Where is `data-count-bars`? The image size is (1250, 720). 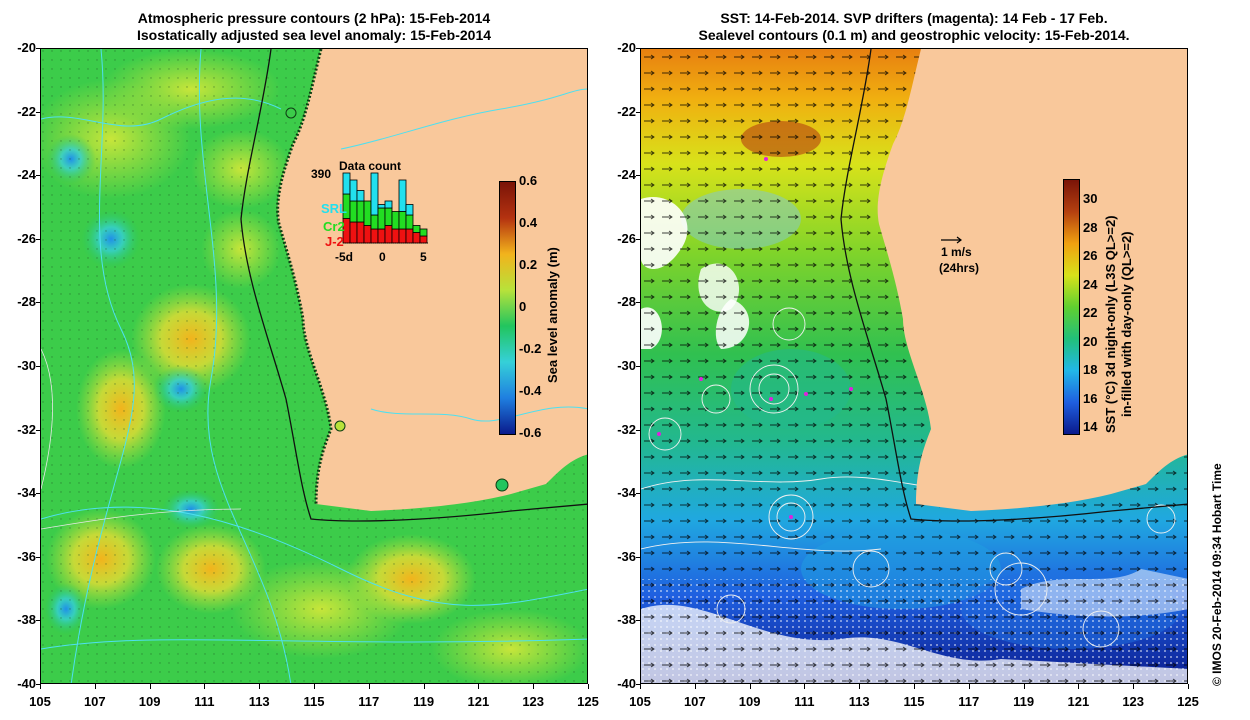
data-count-bars is located at coordinates (385, 208).